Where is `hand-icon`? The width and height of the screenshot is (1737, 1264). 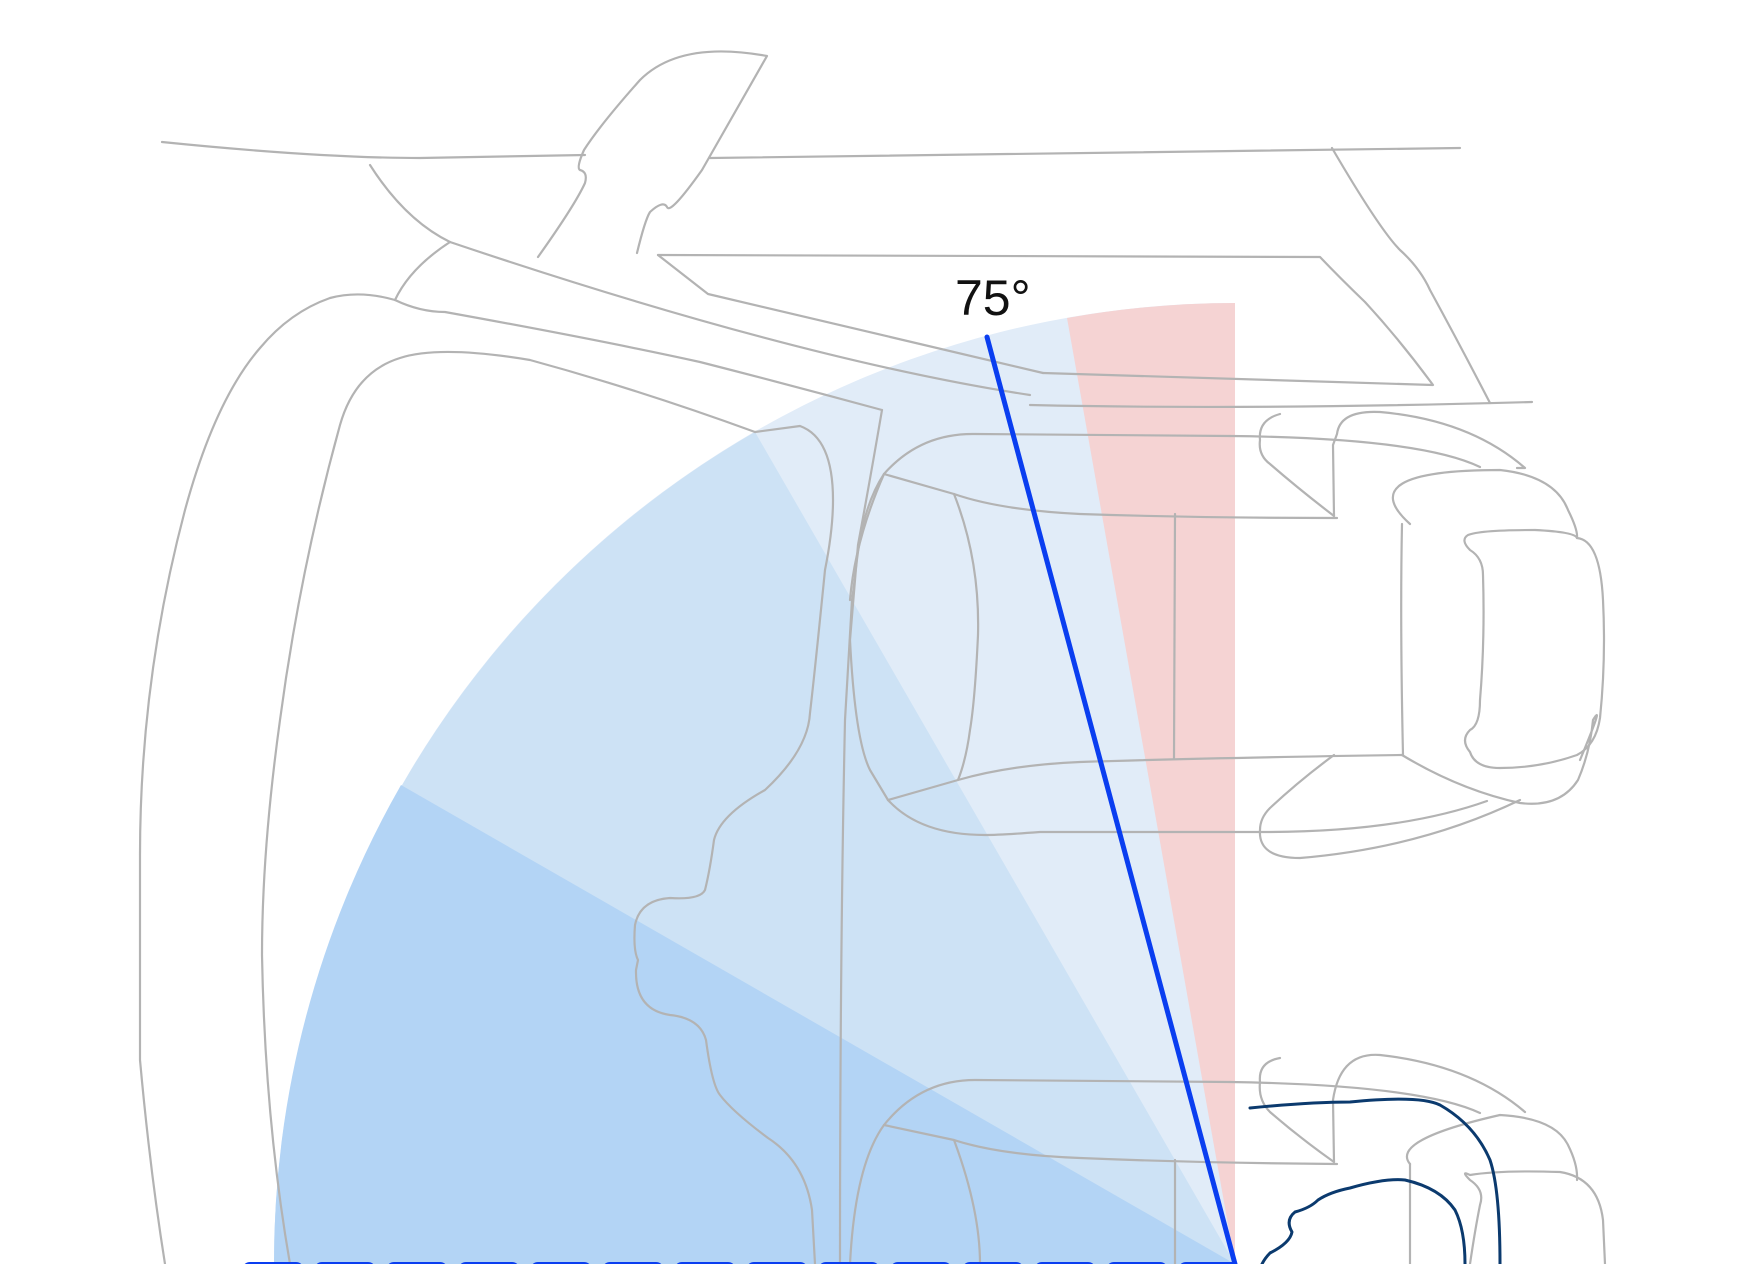 hand-icon is located at coordinates (1375, 1180).